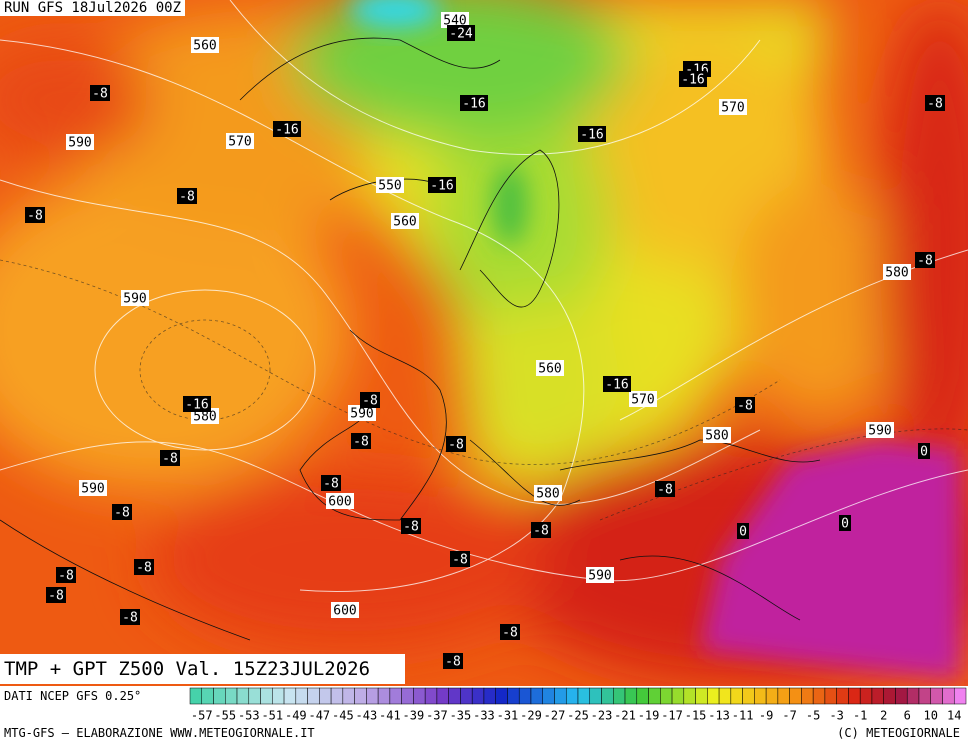 Image resolution: width=968 pixels, height=745 pixels. Describe the element at coordinates (202, 669) in the screenshot. I see `map-title: TMP + GPT Z500 Val. 15Z23JUL2026` at that location.